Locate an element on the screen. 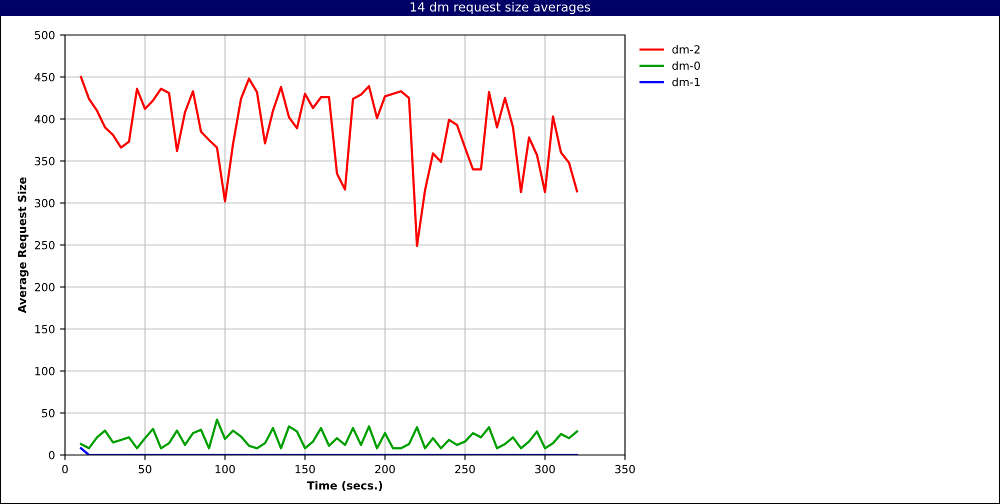  legend-label: dm-2 is located at coordinates (686, 49).